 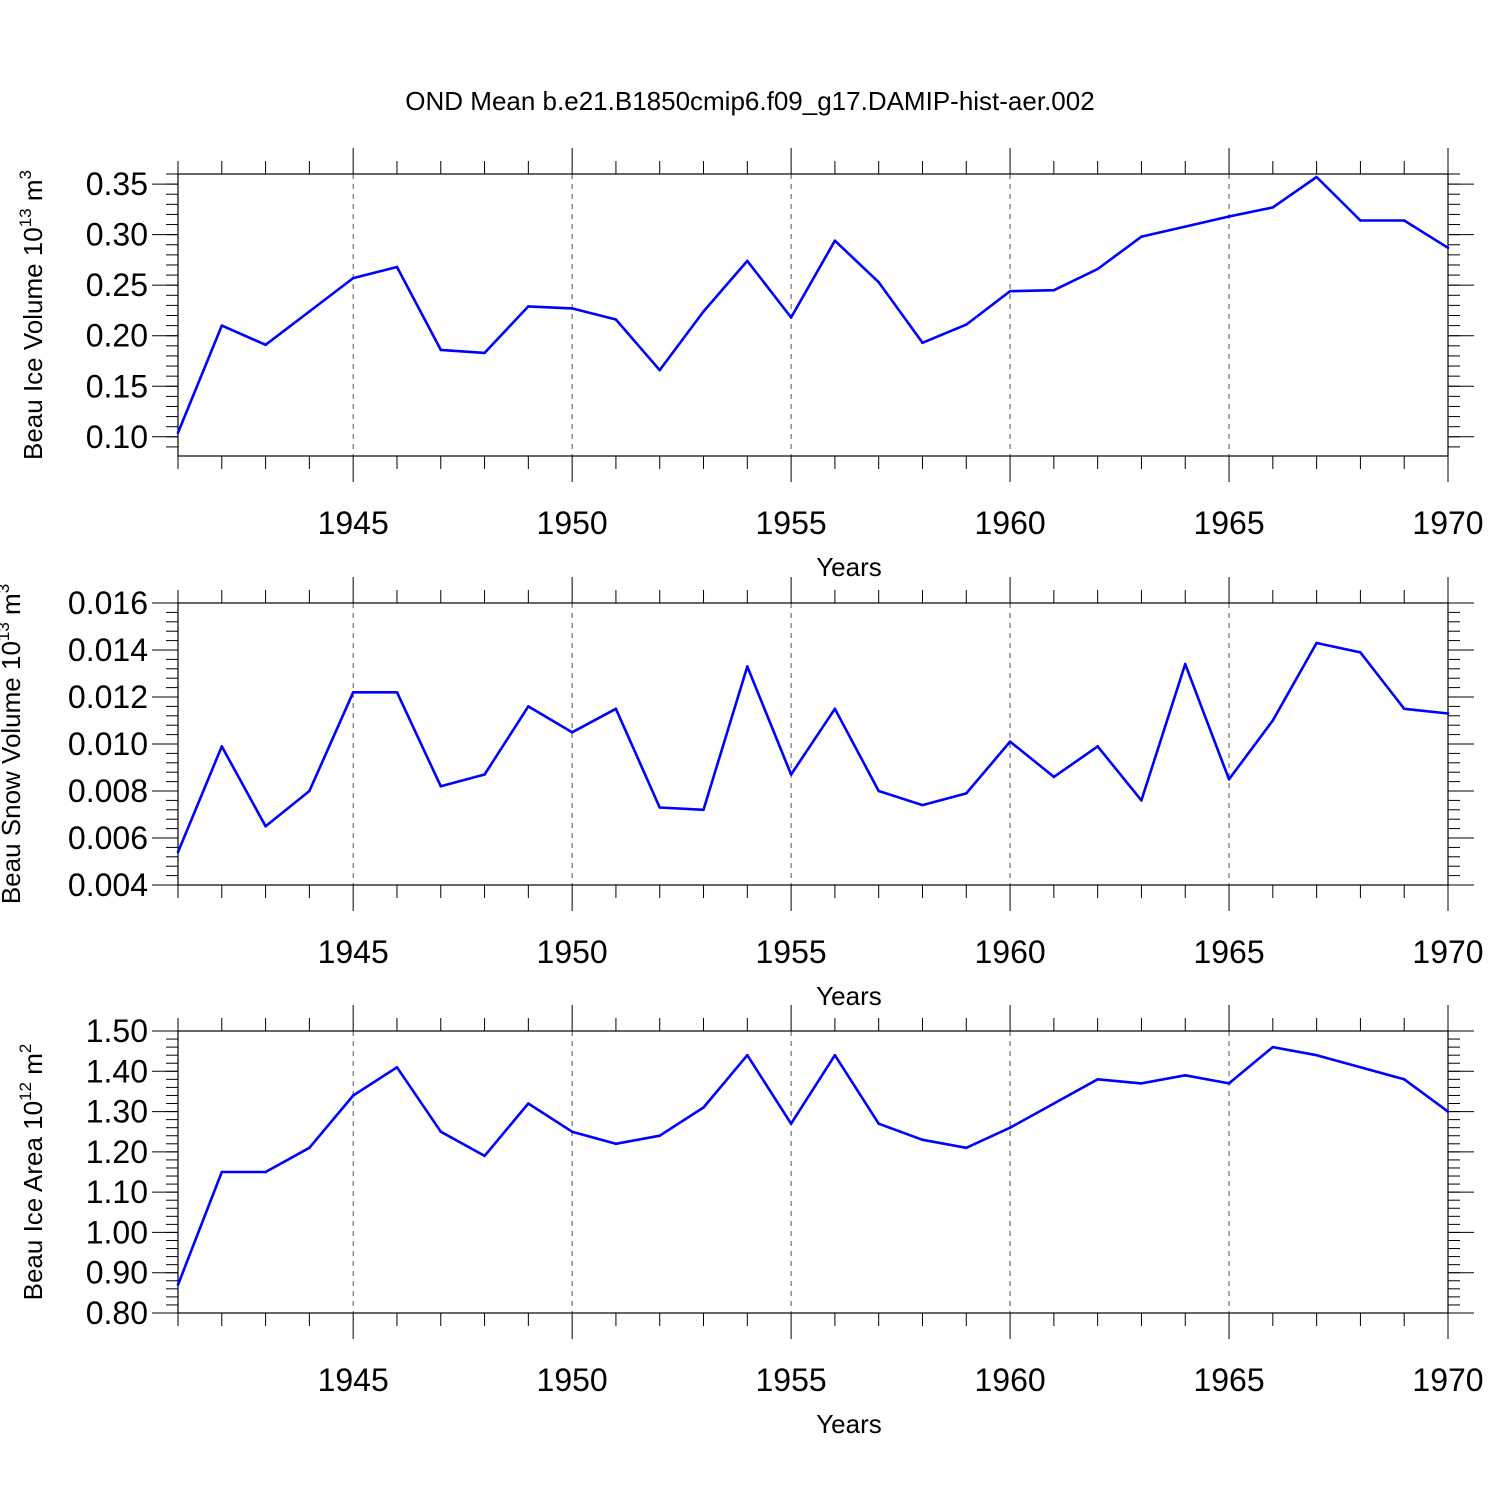 What do you see at coordinates (108, 791) in the screenshot?
I see `y-tick-label: 0.008` at bounding box center [108, 791].